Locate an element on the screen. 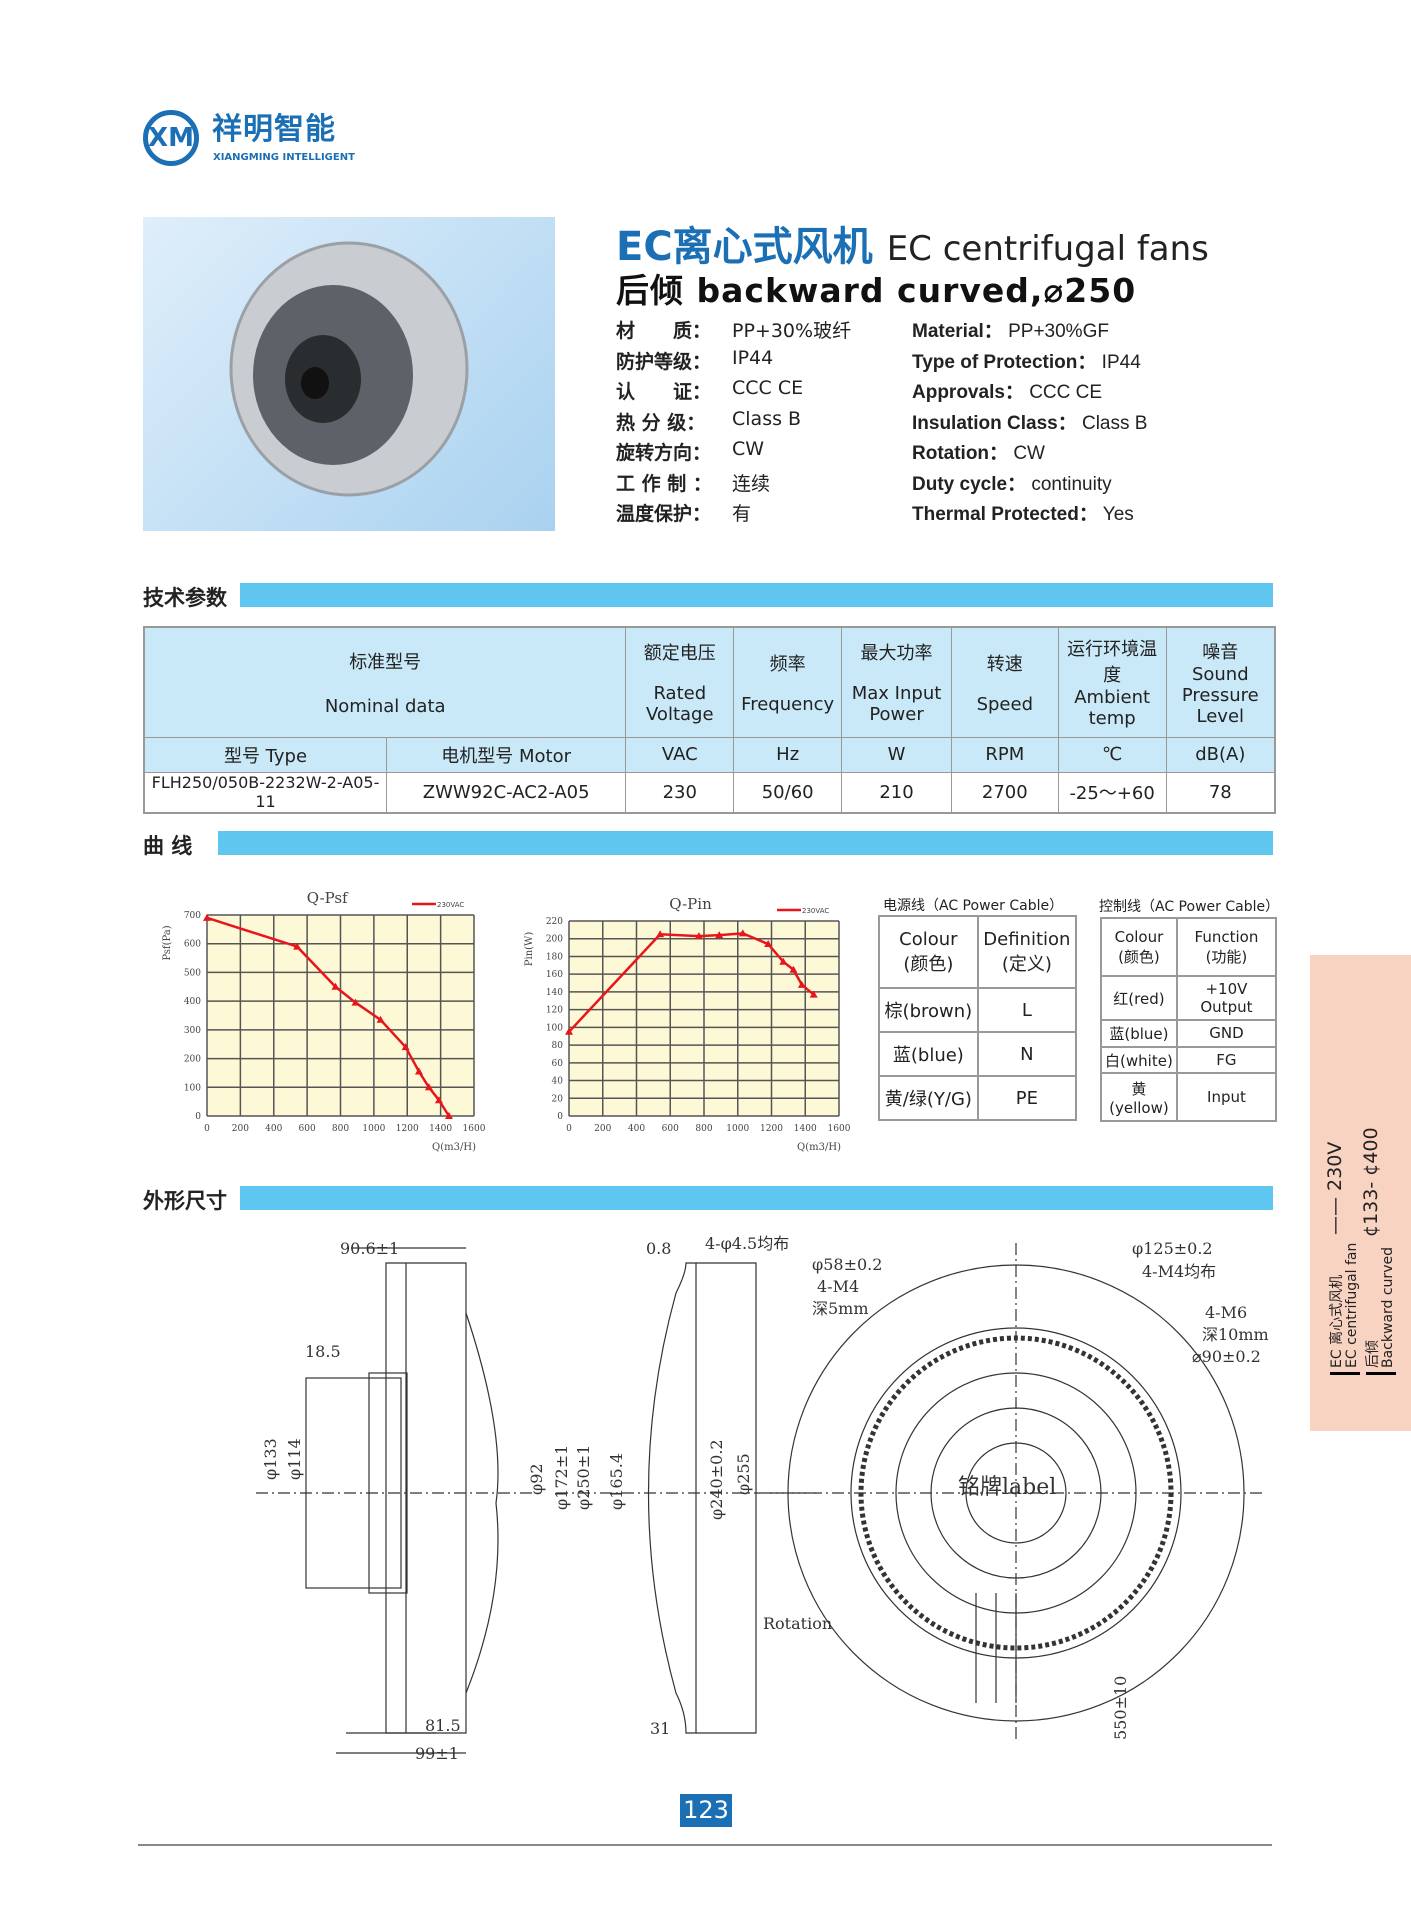 The height and width of the screenshot is (1914, 1411). unit: VAC is located at coordinates (680, 754).